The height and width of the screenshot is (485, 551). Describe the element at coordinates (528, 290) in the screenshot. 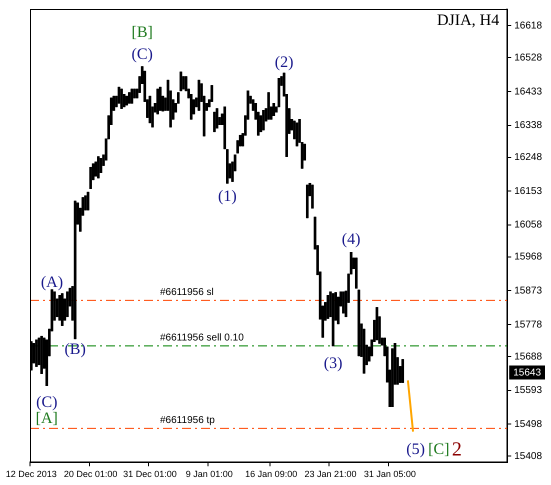

I see `y-tick-label: 15873` at that location.